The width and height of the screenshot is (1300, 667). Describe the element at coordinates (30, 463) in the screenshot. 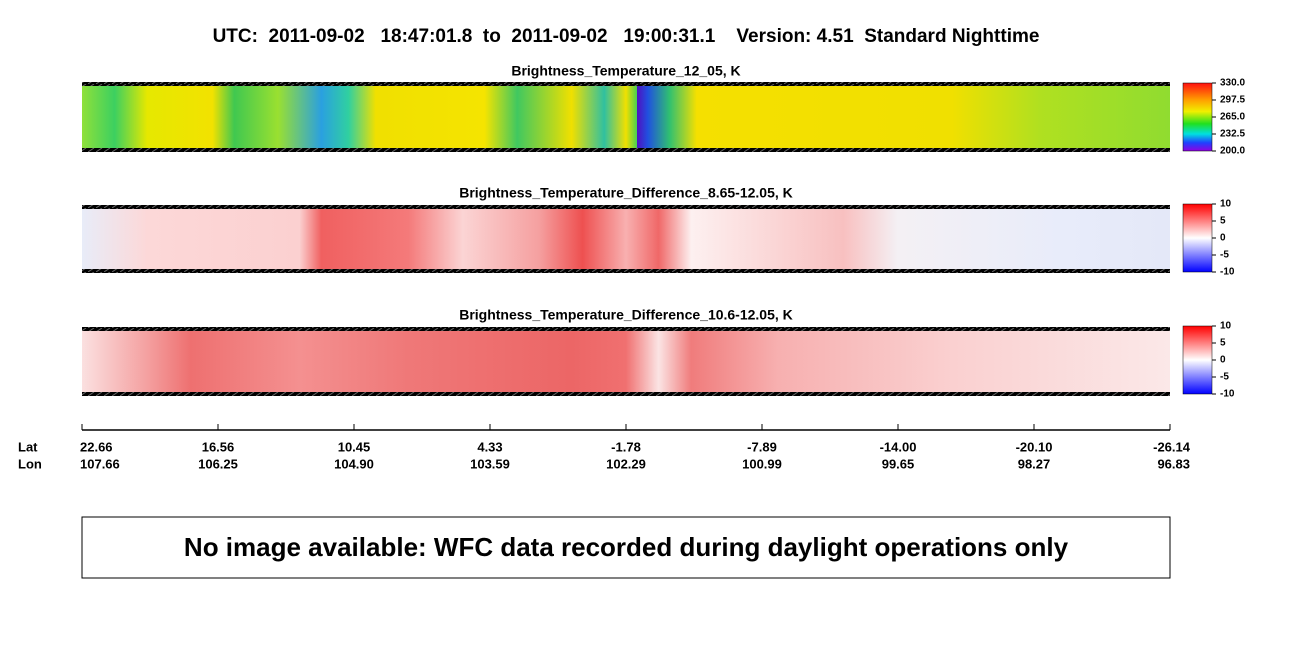

I see `axis-row-label: Lon` at that location.